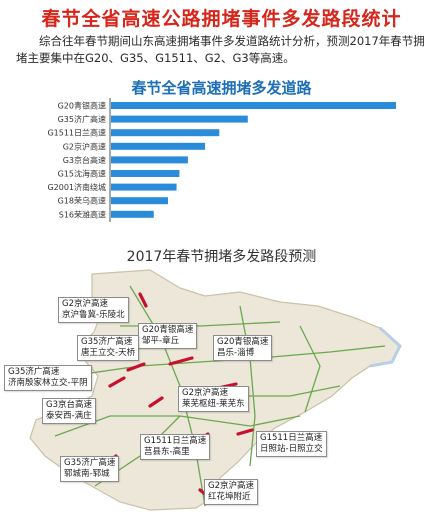 The image size is (443, 515). Describe the element at coordinates (236, 353) in the screenshot. I see `label-section: 昌乐-淄博` at that location.